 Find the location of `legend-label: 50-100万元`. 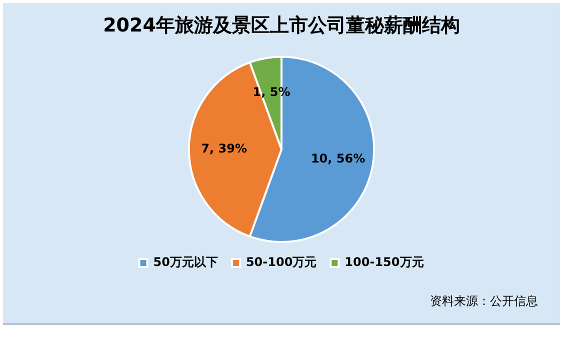

legend-label: 50-100万元 is located at coordinates (281, 262).